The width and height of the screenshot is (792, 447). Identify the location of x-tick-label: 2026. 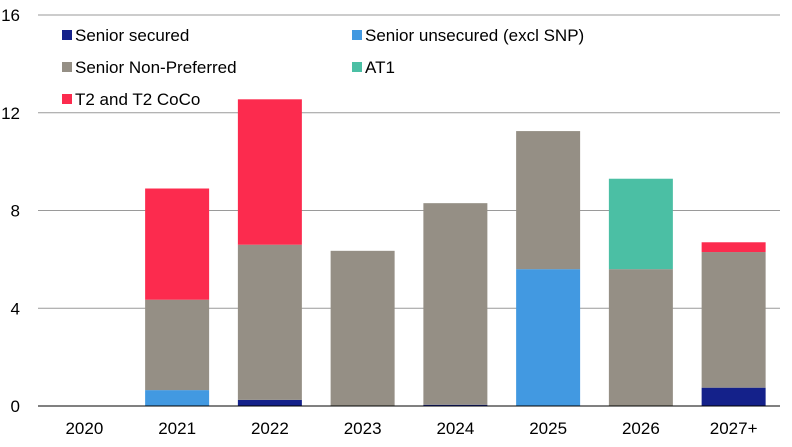
(641, 428).